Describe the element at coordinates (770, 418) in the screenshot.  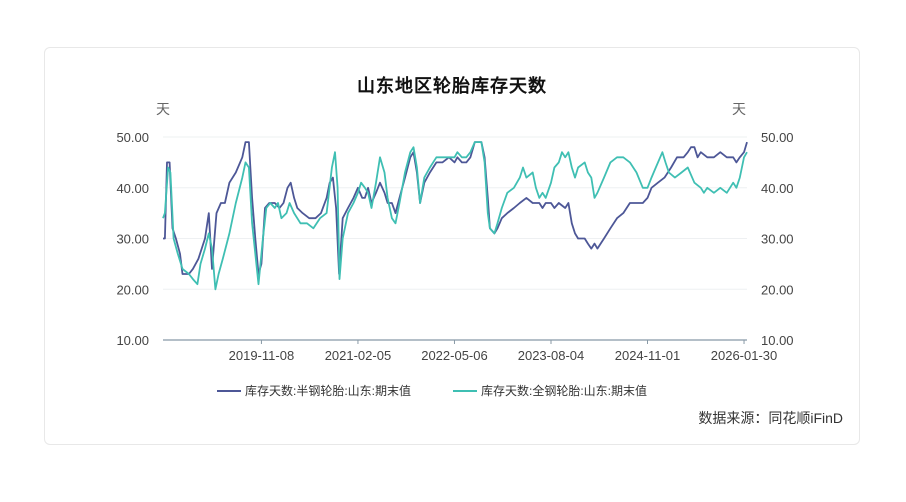
I see `data-source-note: 数据来源：同花顺iFinD` at that location.